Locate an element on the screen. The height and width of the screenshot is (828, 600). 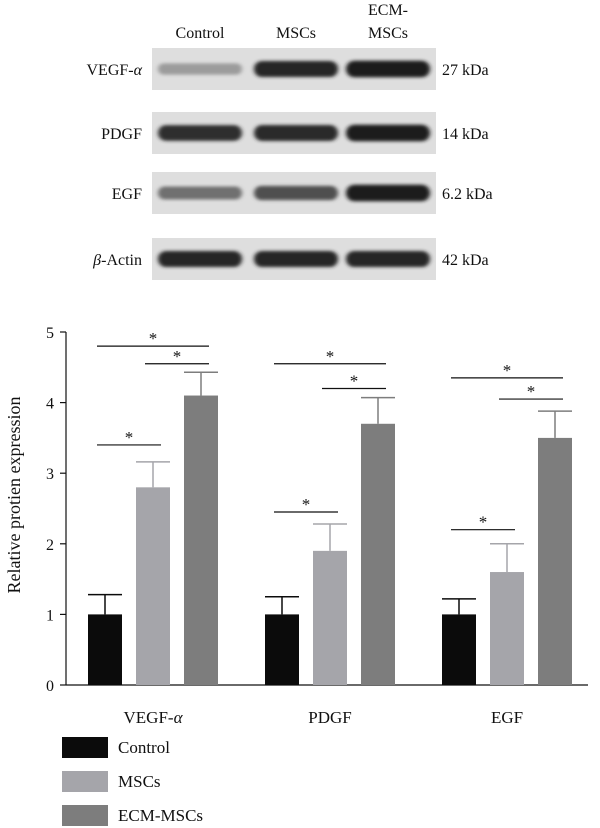
x-tick-label-text: VEGF- is located at coordinates (149, 717).